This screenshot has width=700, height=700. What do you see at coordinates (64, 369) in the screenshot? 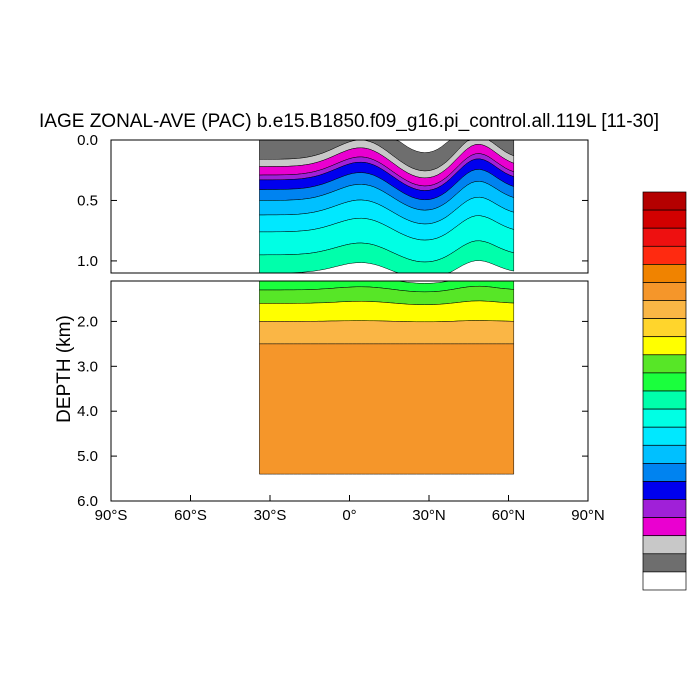
I see `y-axis-label: DEPTH (km)` at bounding box center [64, 369].